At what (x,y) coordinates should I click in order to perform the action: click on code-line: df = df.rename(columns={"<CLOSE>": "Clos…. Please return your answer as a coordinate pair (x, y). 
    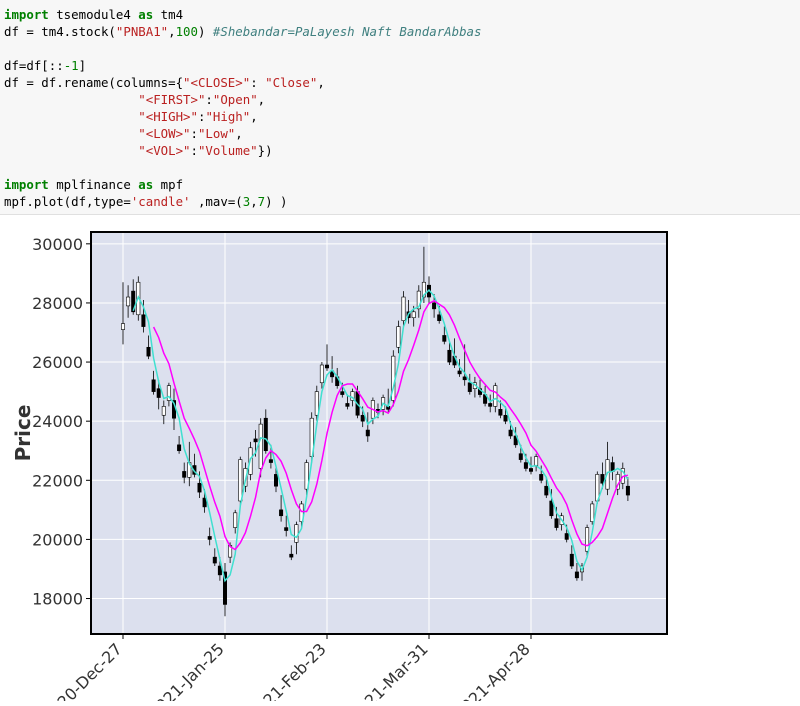
    Looking at the image, I should click on (402, 82).